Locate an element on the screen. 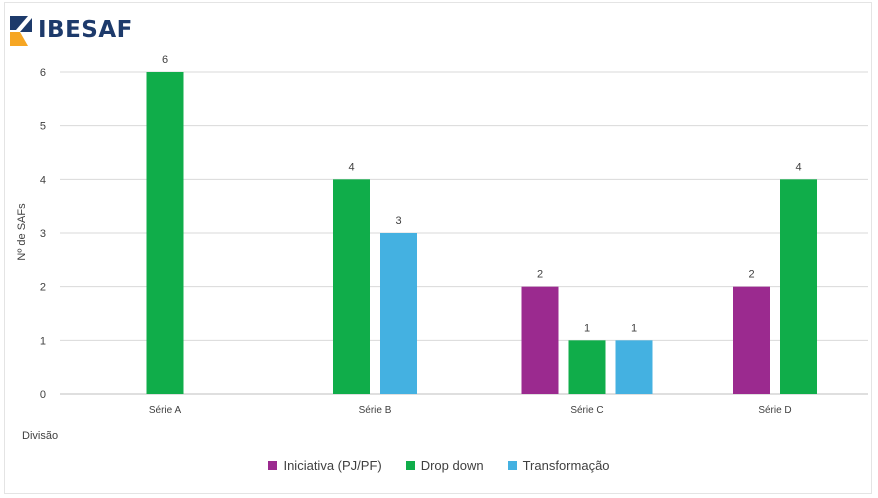  y-tick-label: 4 is located at coordinates (43, 180).